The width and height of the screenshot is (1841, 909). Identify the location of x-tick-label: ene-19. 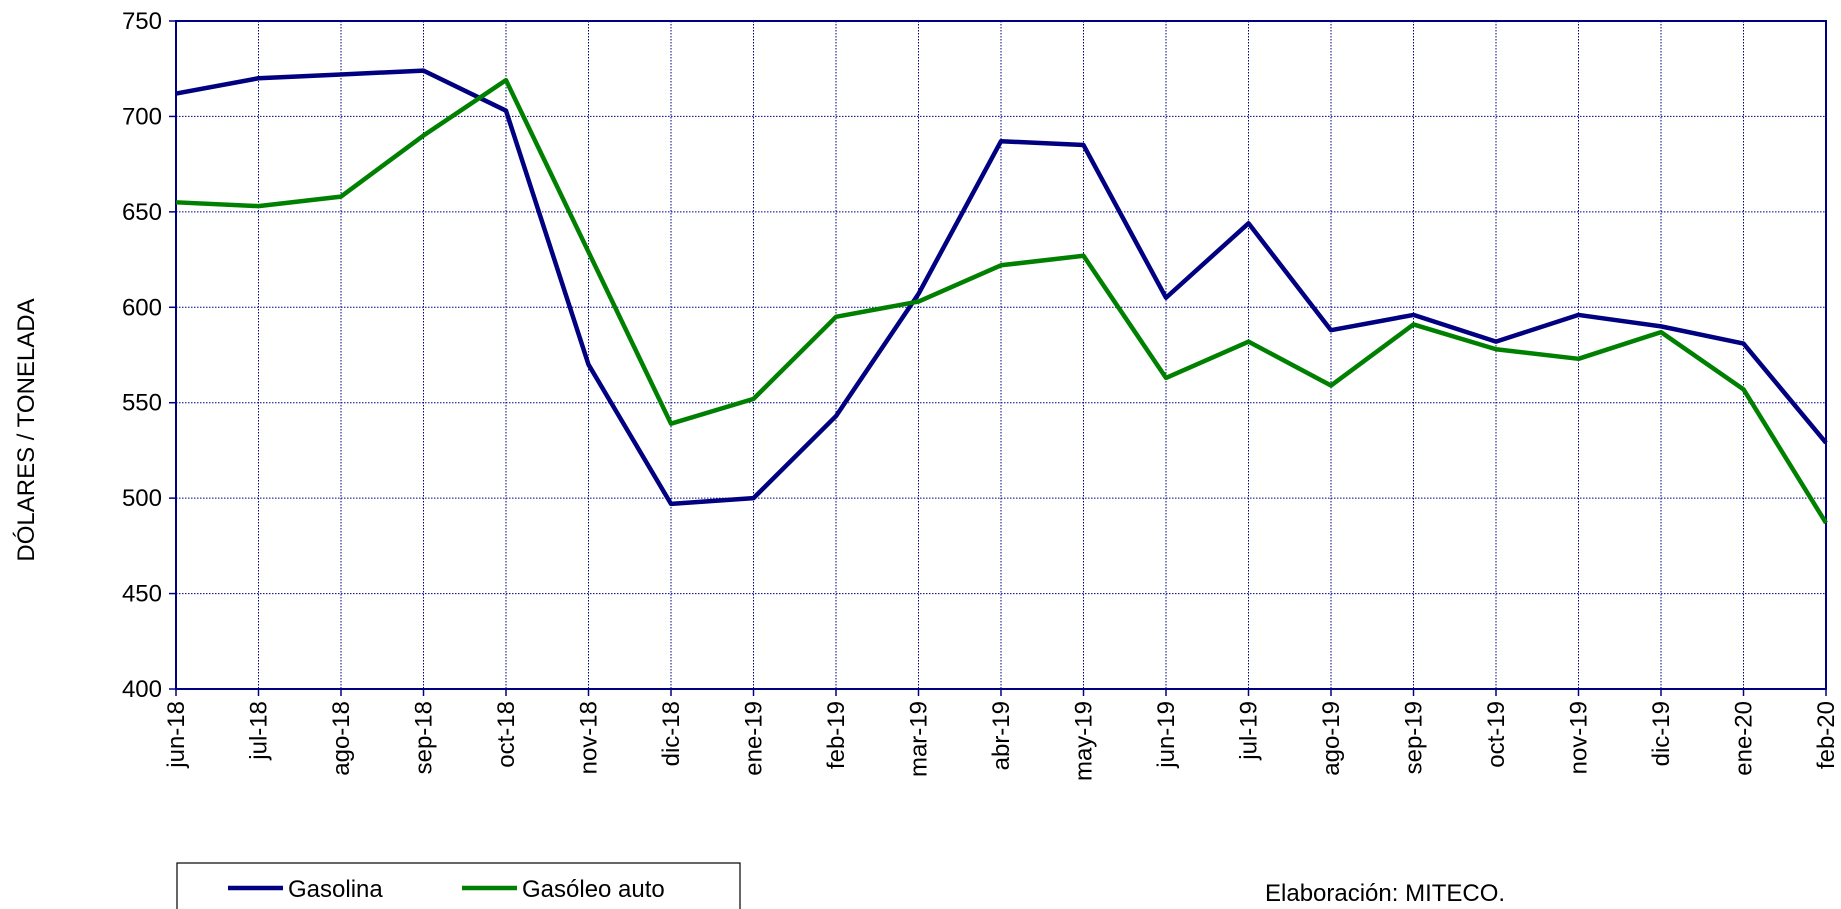
(754, 738).